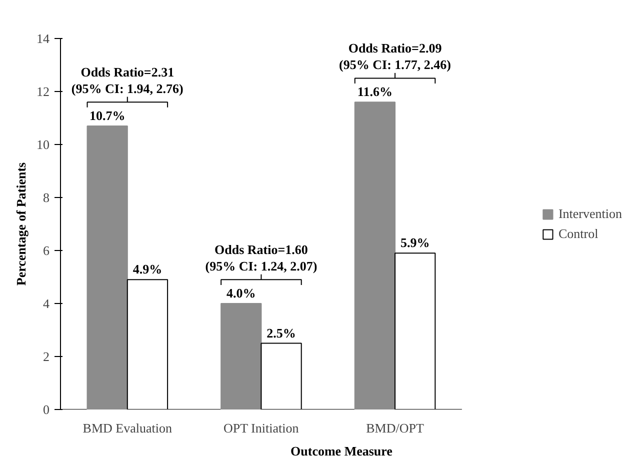  Describe the element at coordinates (43, 144) in the screenshot. I see `y-tick-label: 10` at that location.